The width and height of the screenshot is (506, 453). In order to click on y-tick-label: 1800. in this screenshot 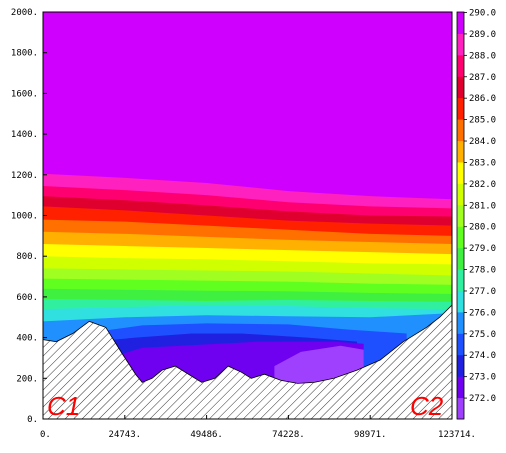, I will do `click(24, 54)`.